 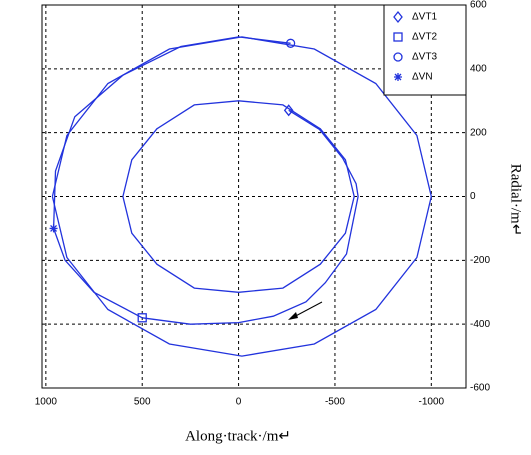 I want to click on x-tick-label: -1000, so click(x=432, y=402).